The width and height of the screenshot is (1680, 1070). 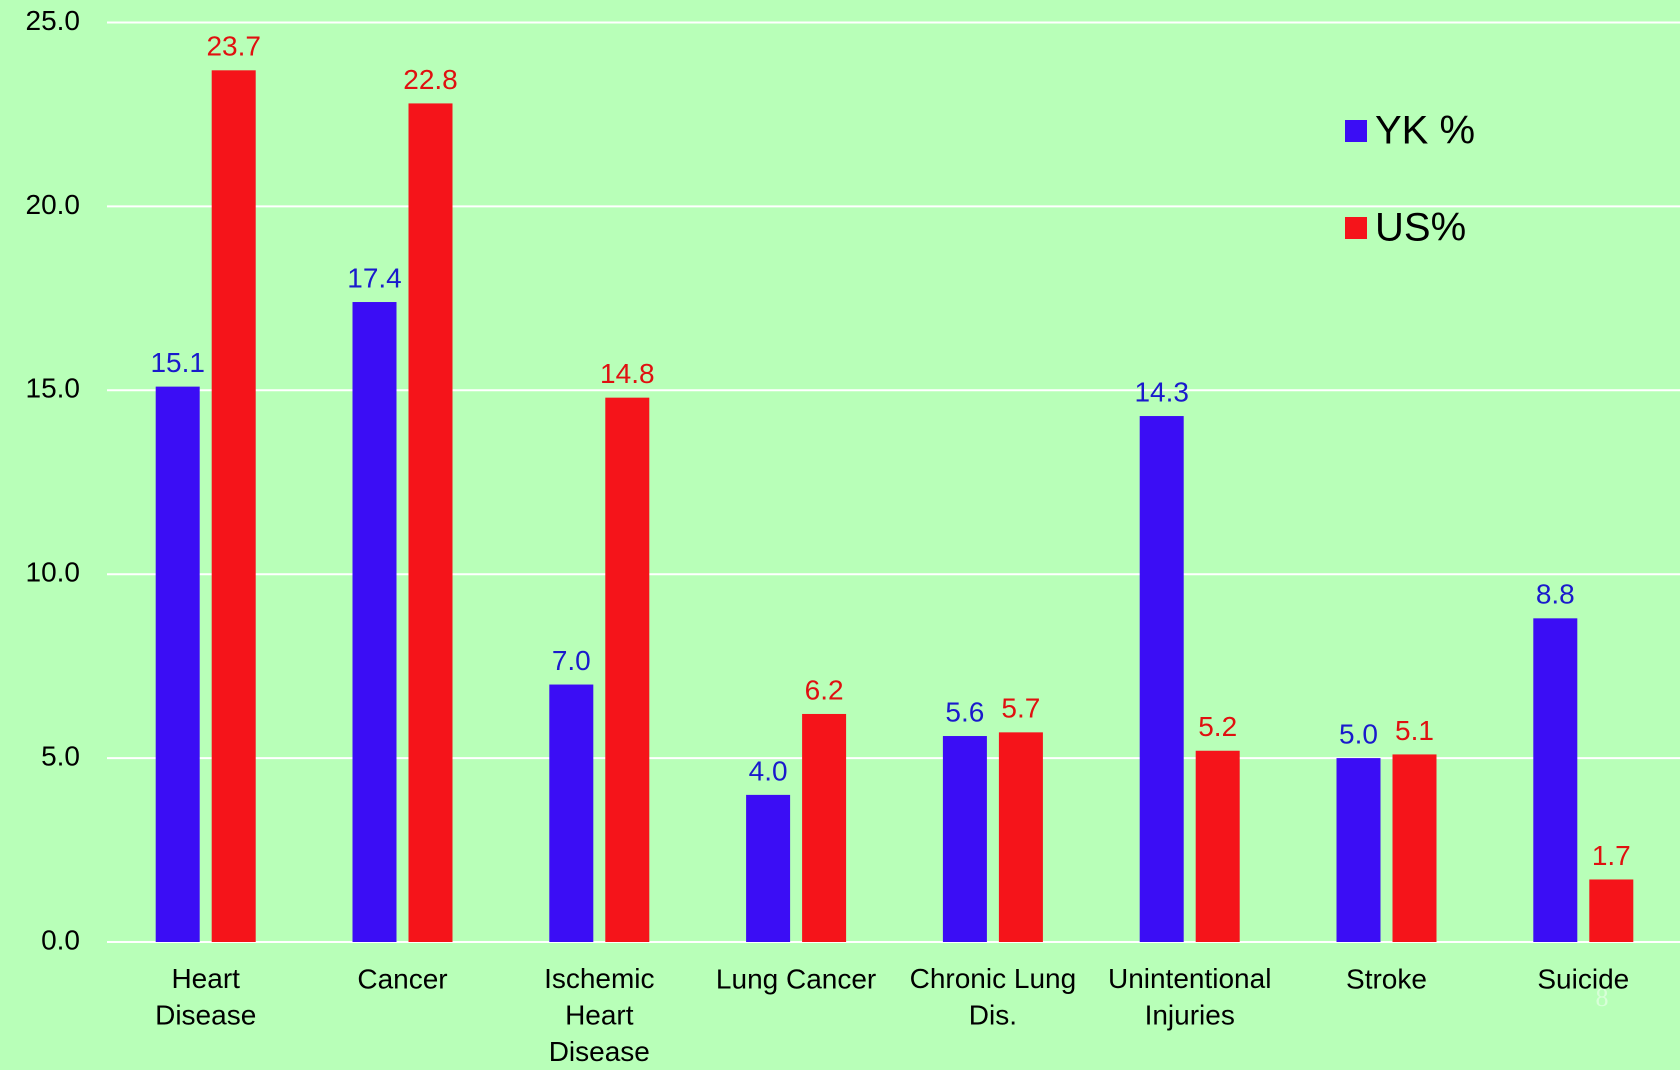 What do you see at coordinates (1217, 726) in the screenshot?
I see `value-label: 5.2` at bounding box center [1217, 726].